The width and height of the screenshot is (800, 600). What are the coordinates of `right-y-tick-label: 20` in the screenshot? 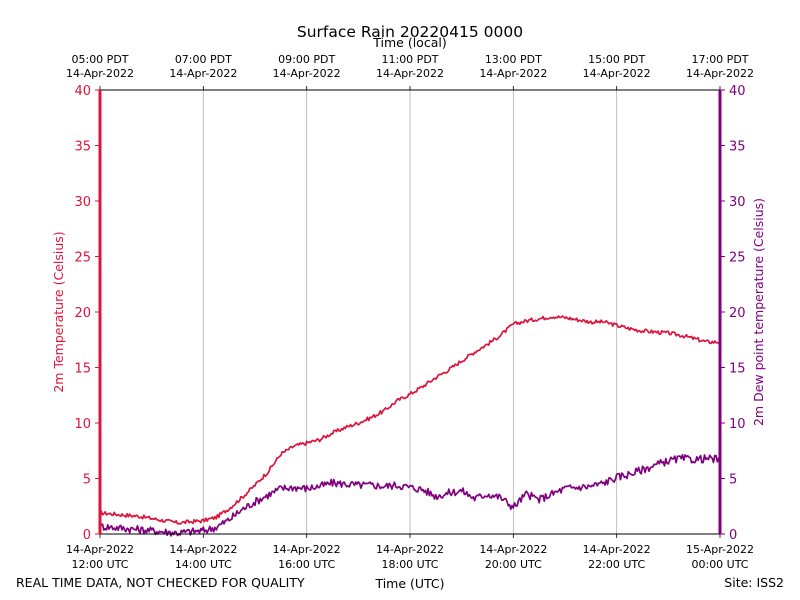 It's located at (737, 313).